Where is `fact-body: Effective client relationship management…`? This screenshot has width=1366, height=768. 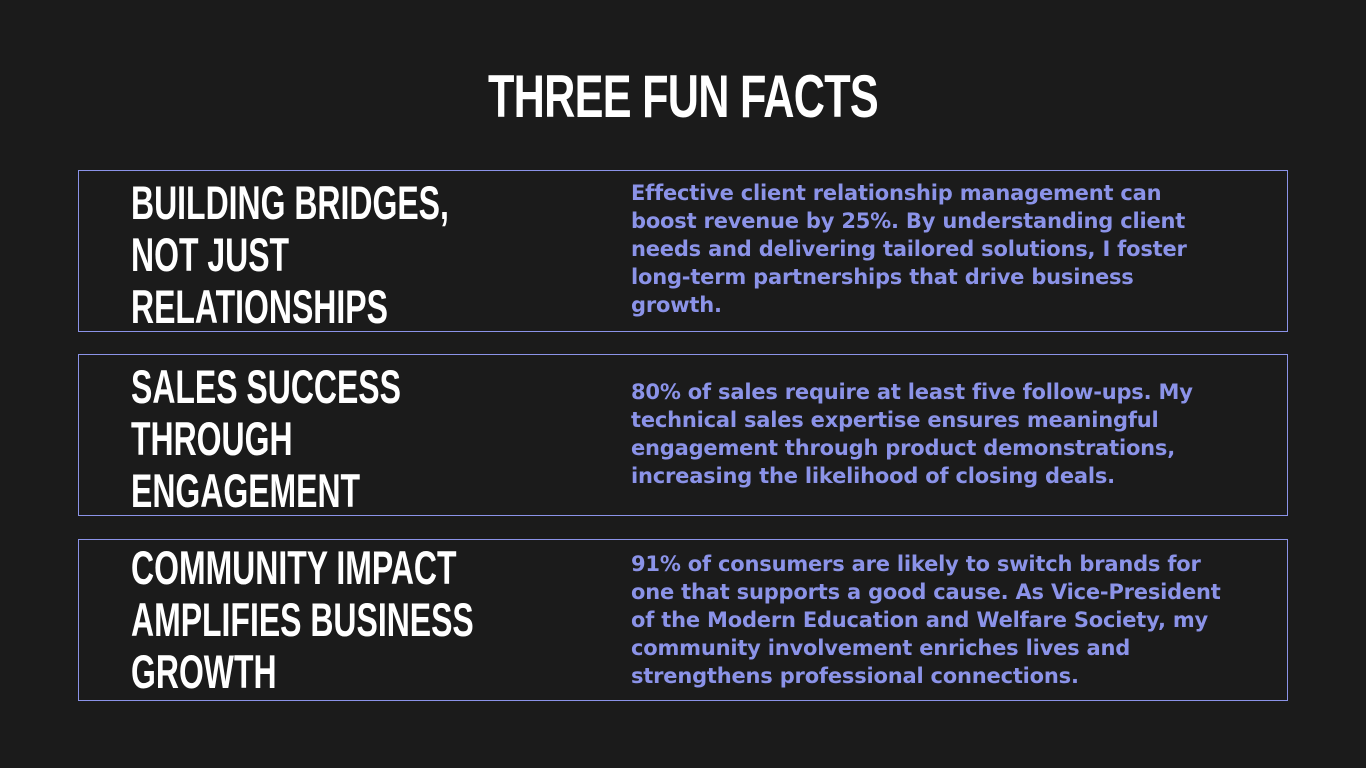
fact-body: Effective client relationship management… is located at coordinates (909, 249).